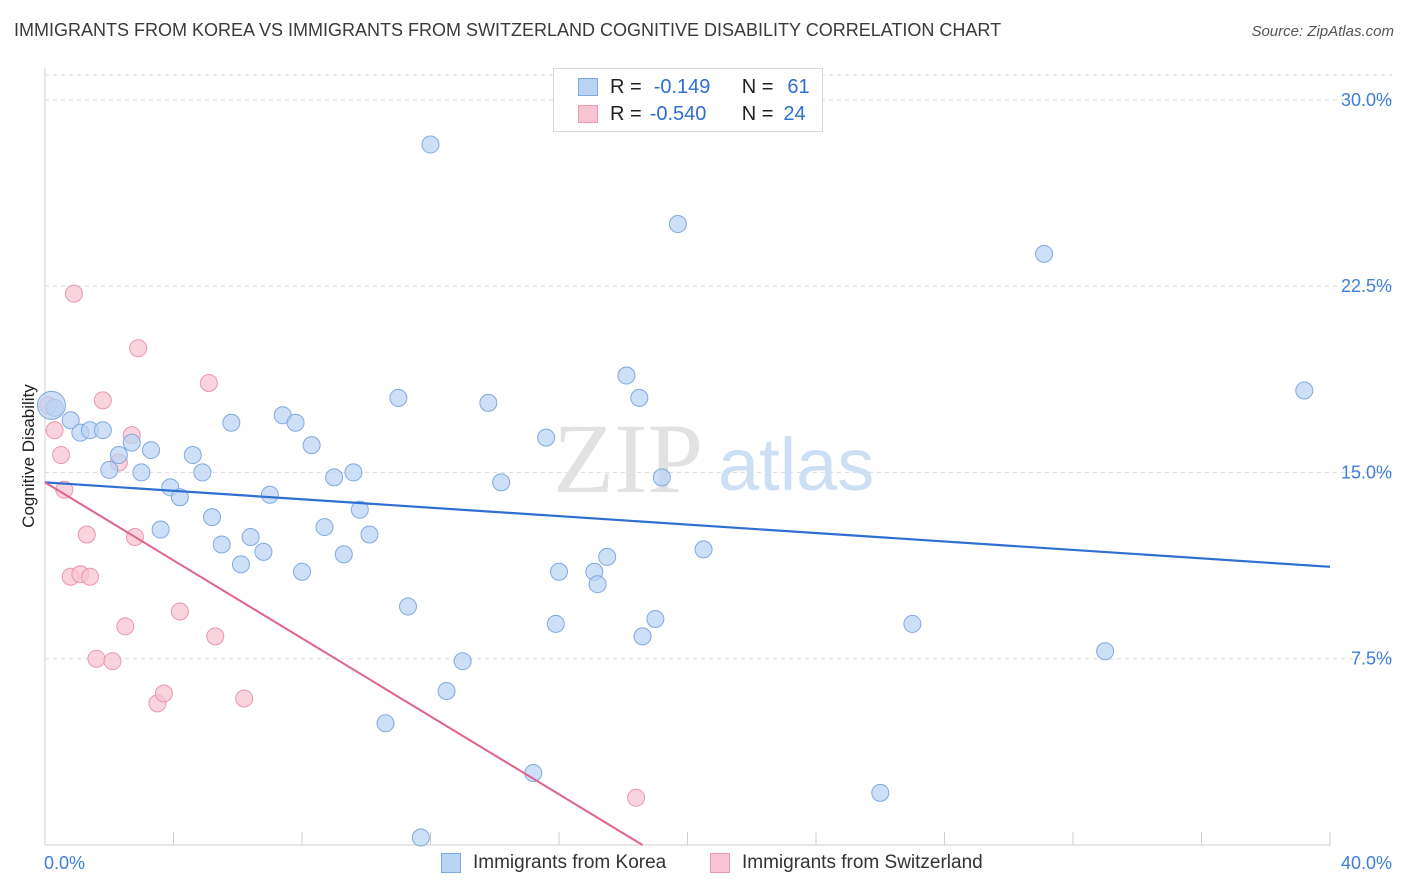 This screenshot has height=892, width=1406. What do you see at coordinates (682, 86) in the screenshot?
I see `legend-r-value-korea: -0.149` at bounding box center [682, 86].